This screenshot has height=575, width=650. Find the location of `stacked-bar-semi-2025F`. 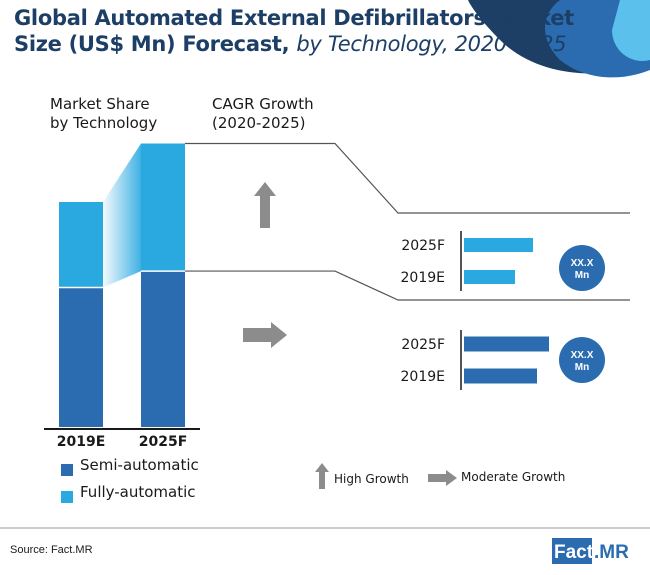

stacked-bar-semi-2025F is located at coordinates (163, 349).